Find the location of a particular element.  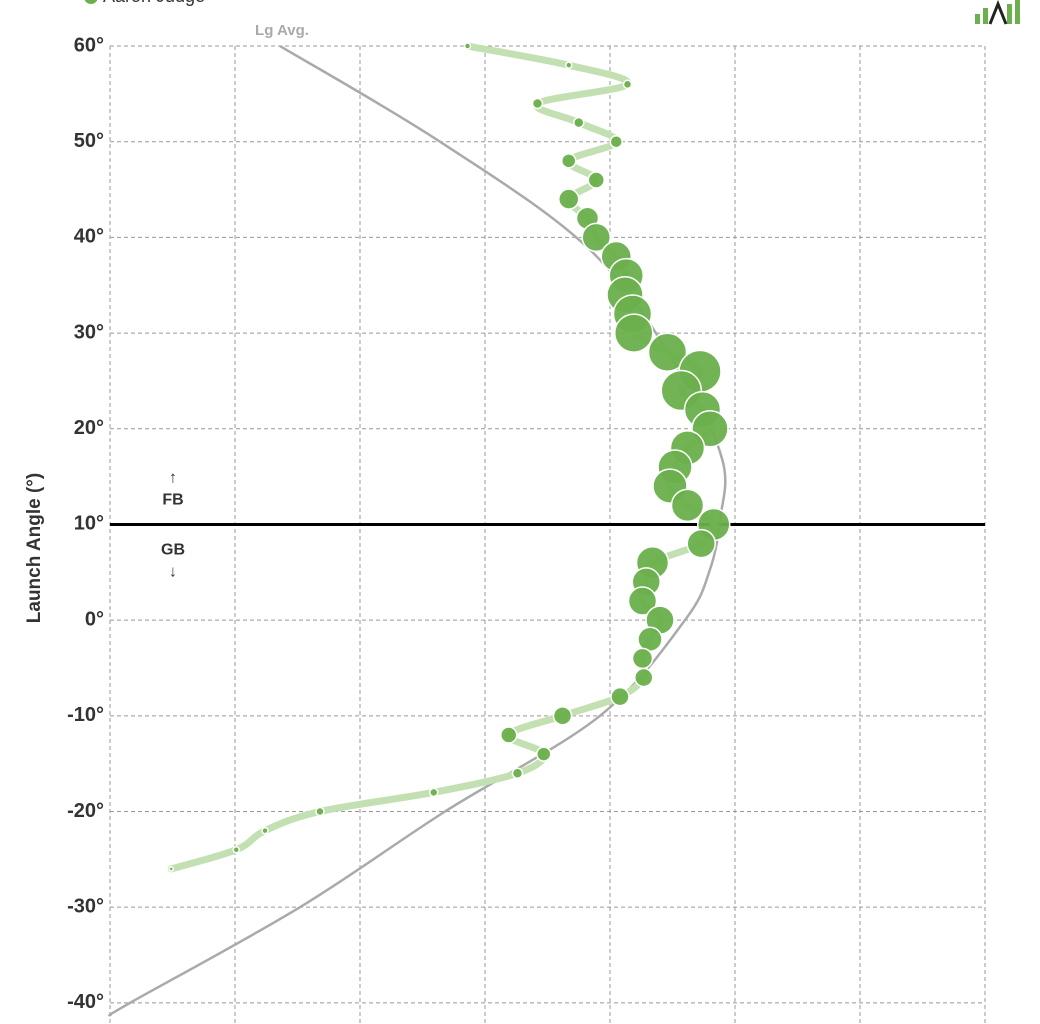

y-tick-label: -10° is located at coordinates (85, 715).